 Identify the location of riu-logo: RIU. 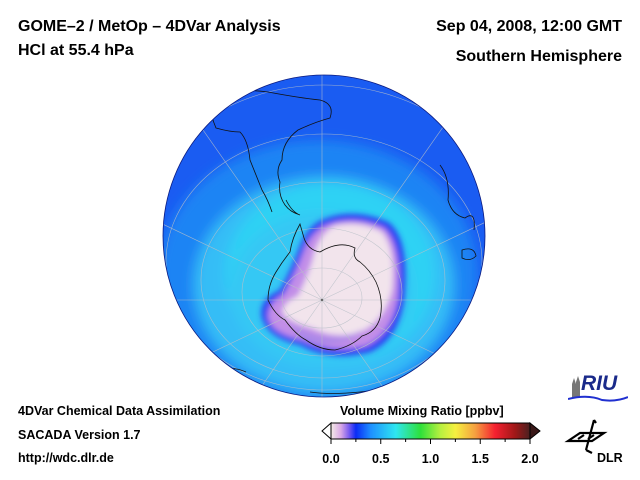
(598, 387).